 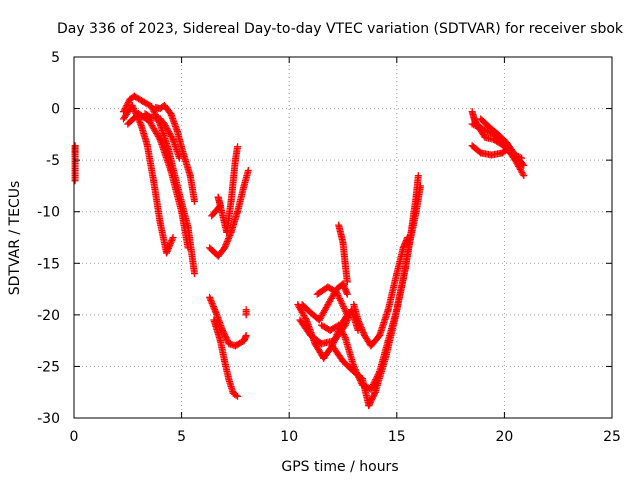 I want to click on series-arc-h, so click(x=229, y=213).